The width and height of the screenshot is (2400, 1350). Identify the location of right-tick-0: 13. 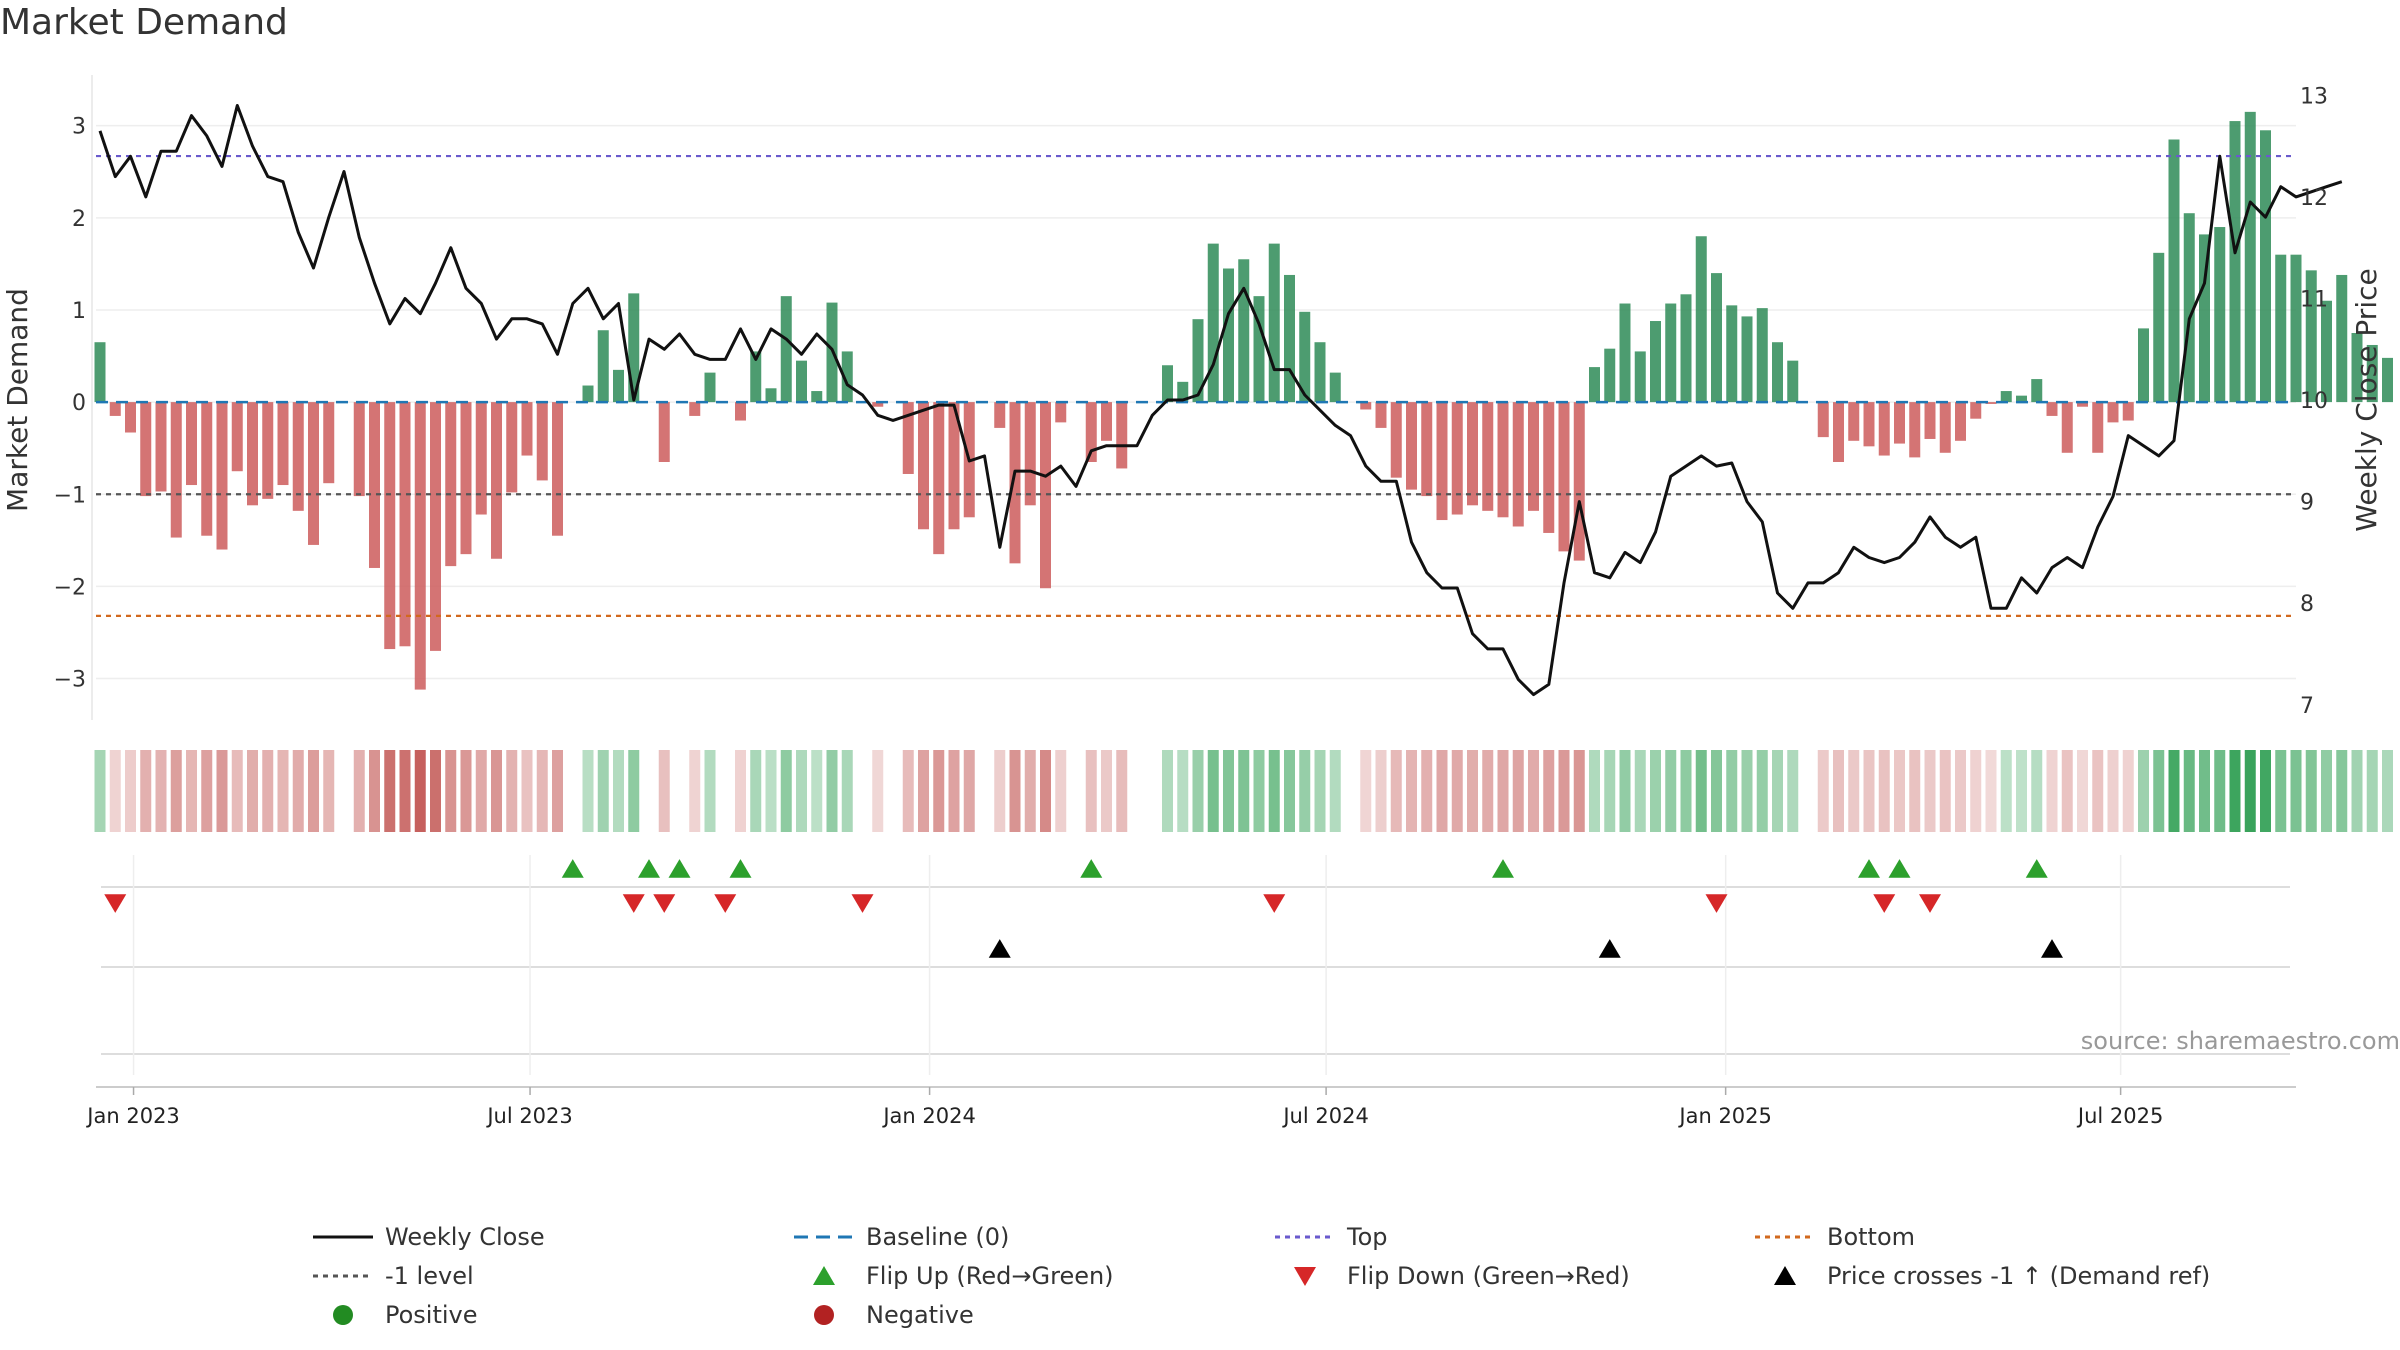
(2314, 96).